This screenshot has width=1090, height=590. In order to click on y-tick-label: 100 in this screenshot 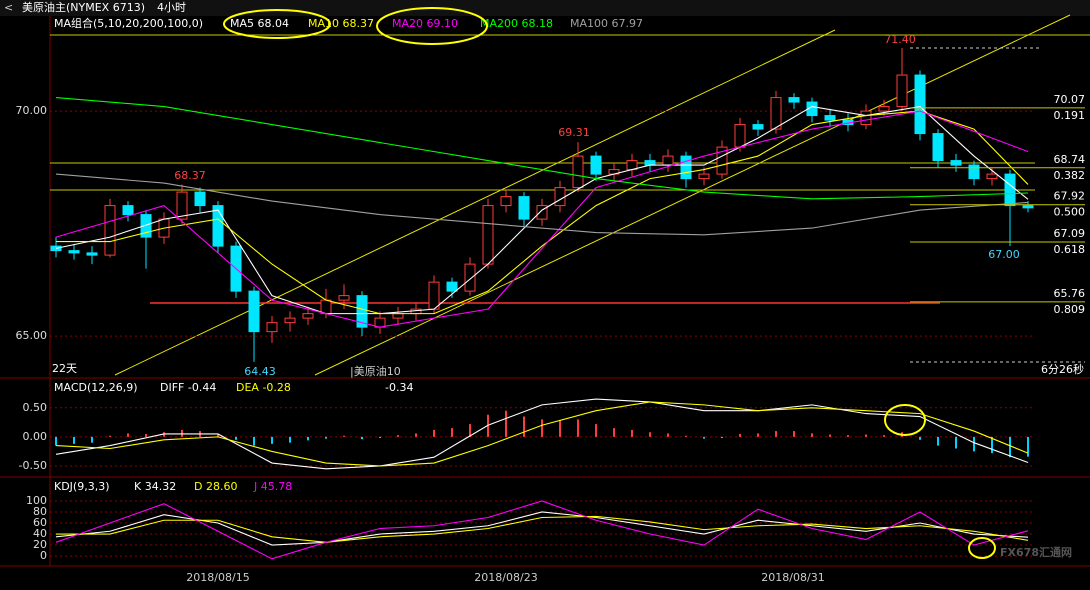, I will do `click(36, 500)`.